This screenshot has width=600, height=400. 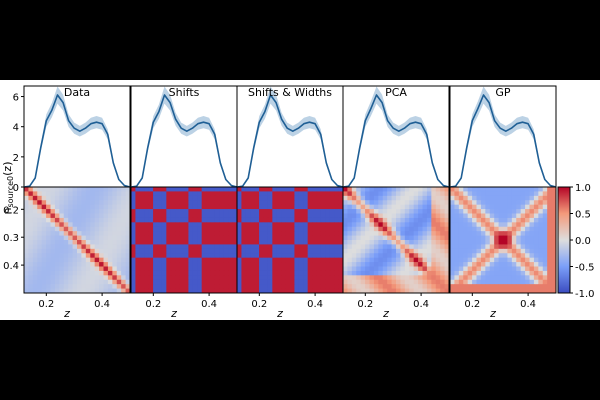 I want to click on panel-title: PCA, so click(x=396, y=92).